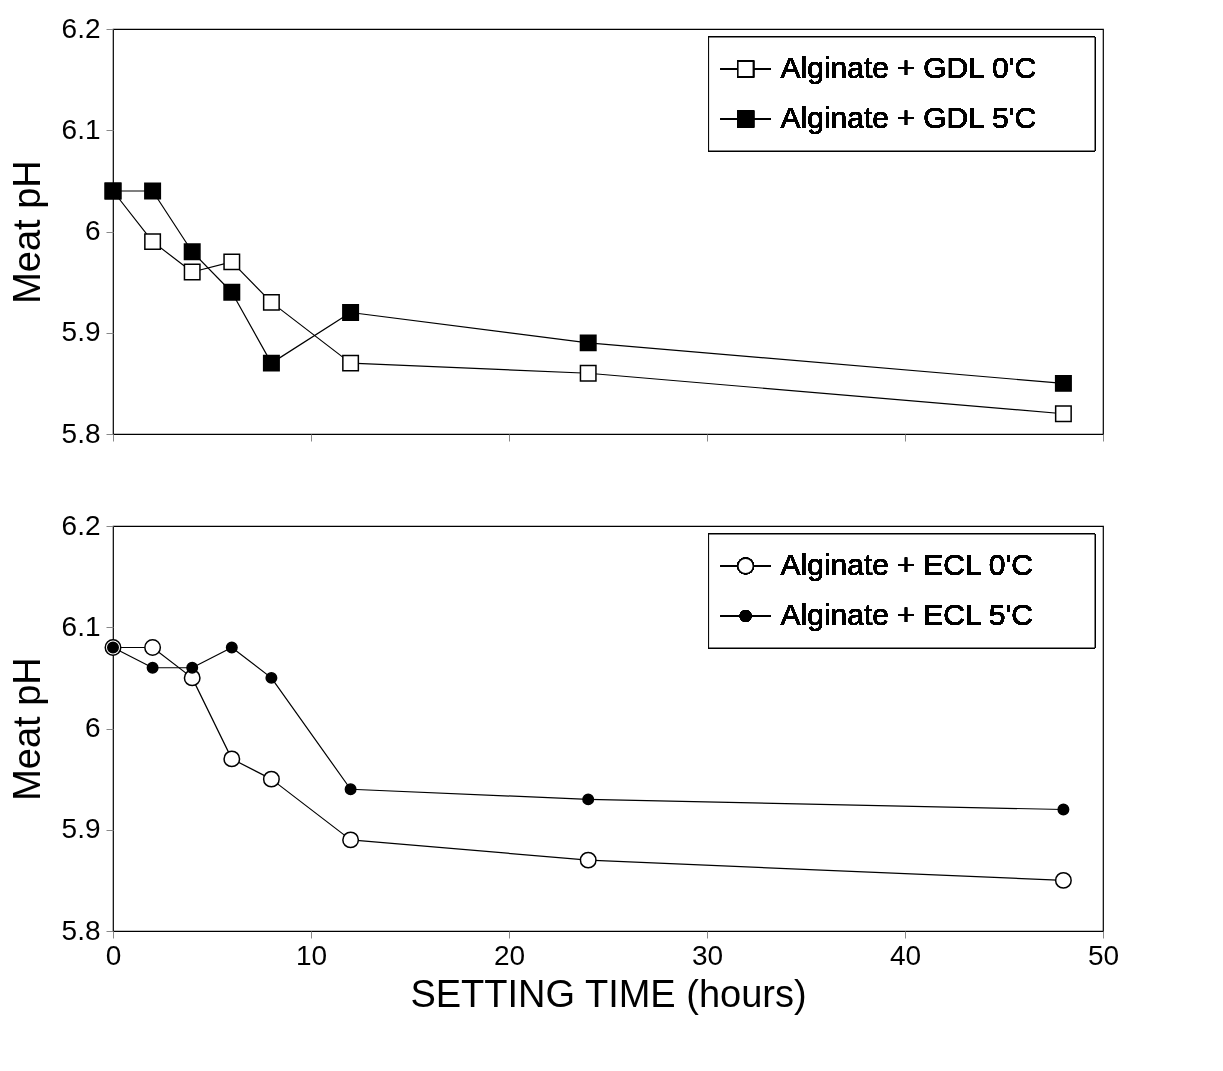  What do you see at coordinates (509, 955) in the screenshot?
I see `x-tick-label: 20` at bounding box center [509, 955].